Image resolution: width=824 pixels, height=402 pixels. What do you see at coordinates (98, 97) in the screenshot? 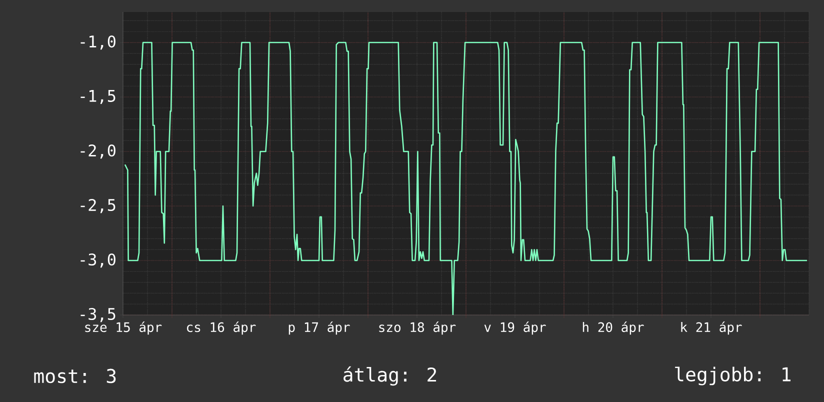
I see `y-tick-label: -1,5` at bounding box center [98, 97].